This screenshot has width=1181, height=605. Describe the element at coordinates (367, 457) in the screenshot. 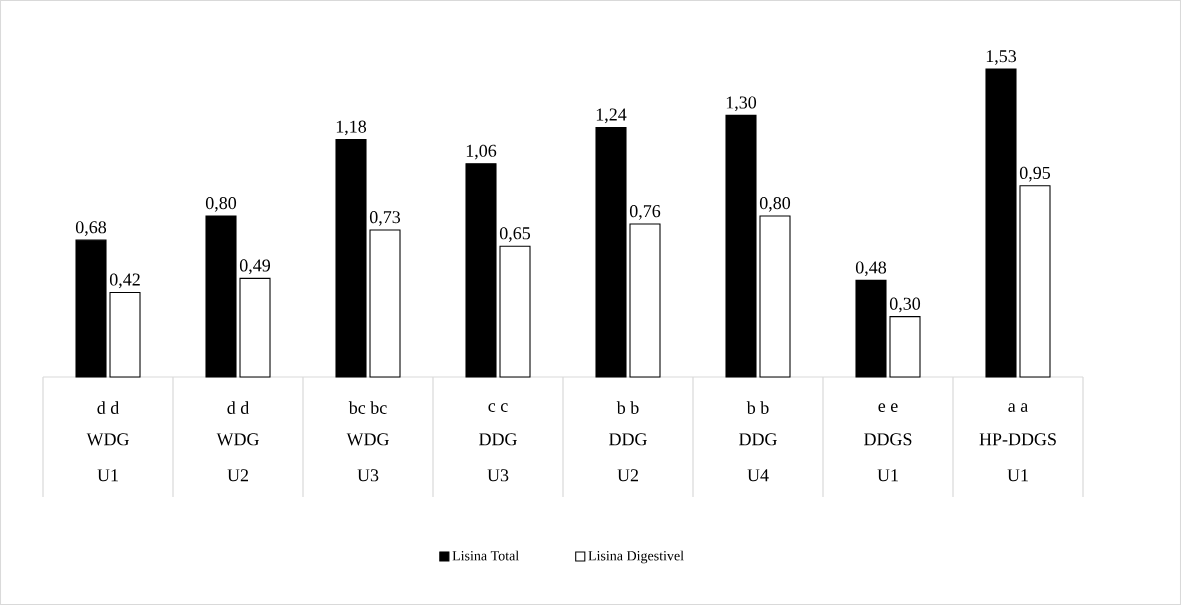

I see `category-label: WDG U3` at that location.